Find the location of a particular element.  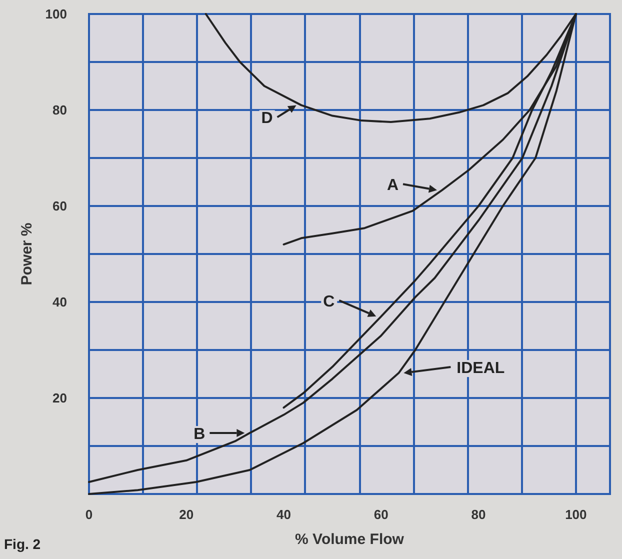

y-tick-label: 20 is located at coordinates (59, 398).